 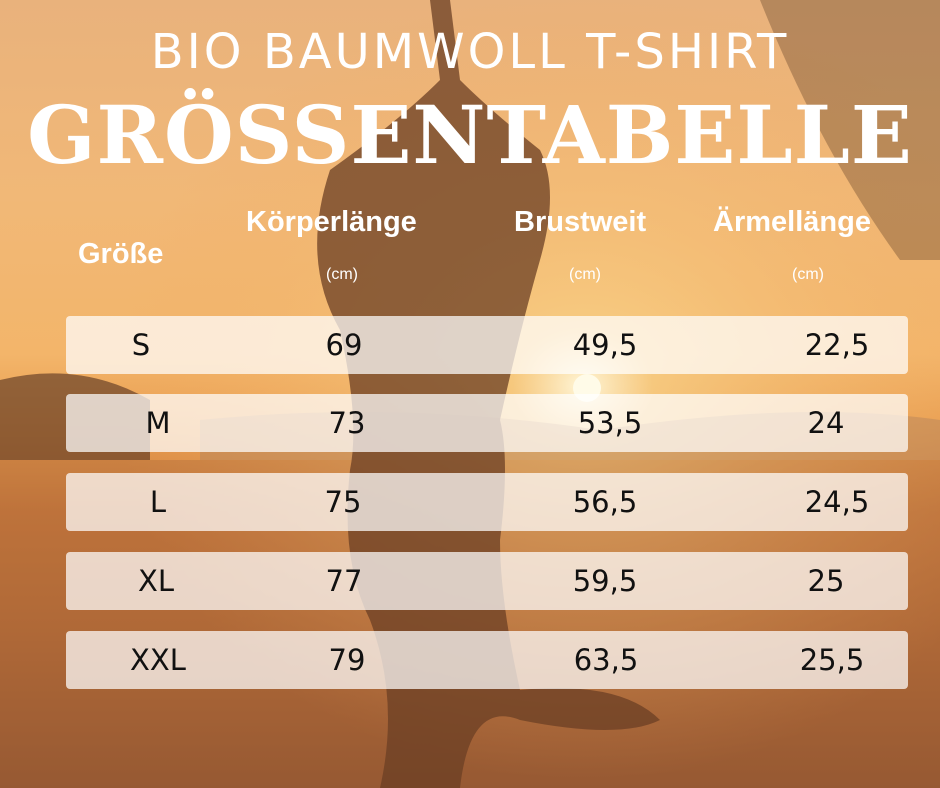 What do you see at coordinates (344, 345) in the screenshot?
I see `cell-body-length: 69` at bounding box center [344, 345].